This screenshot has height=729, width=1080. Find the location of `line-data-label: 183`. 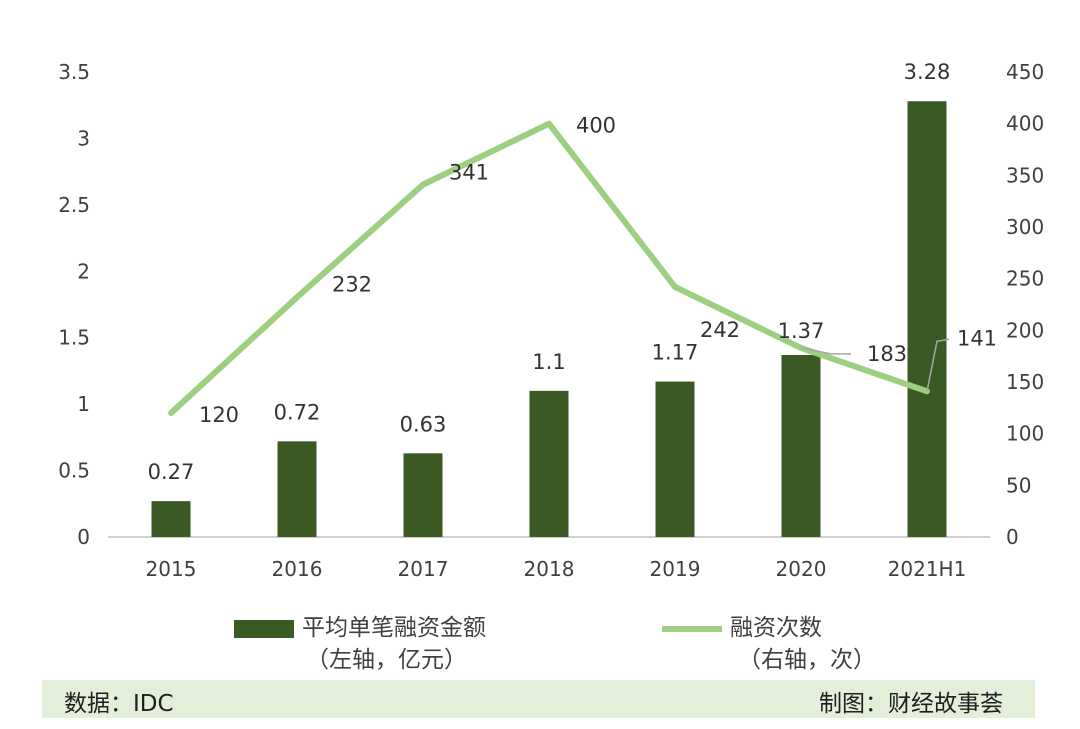

line-data-label: 183 is located at coordinates (887, 354).